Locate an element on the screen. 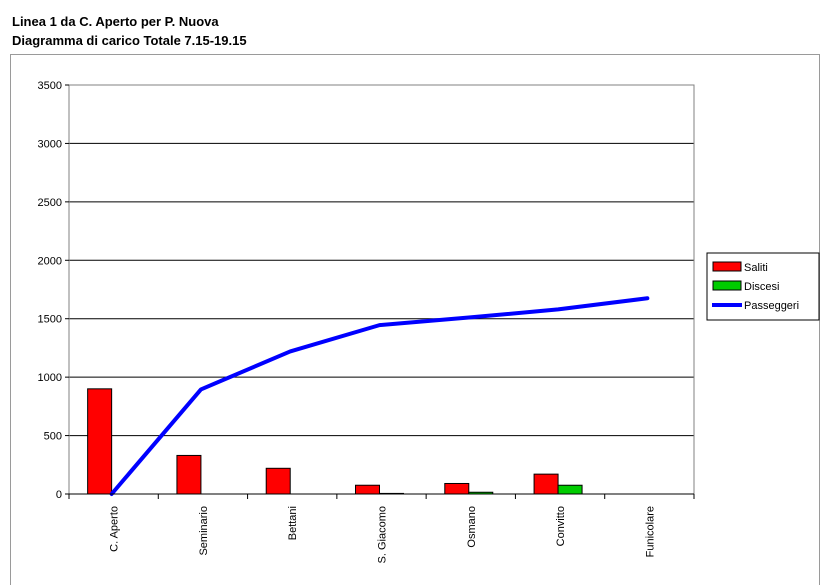 The image size is (821, 586). y-tick-label: 0 is located at coordinates (59, 495).